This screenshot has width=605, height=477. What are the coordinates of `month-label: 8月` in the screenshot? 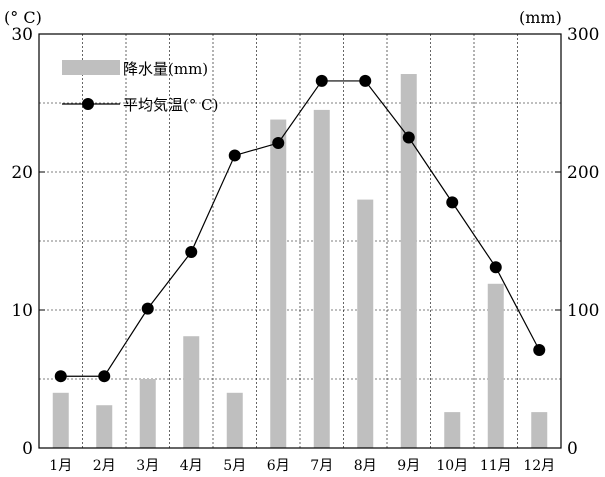 It's located at (365, 466).